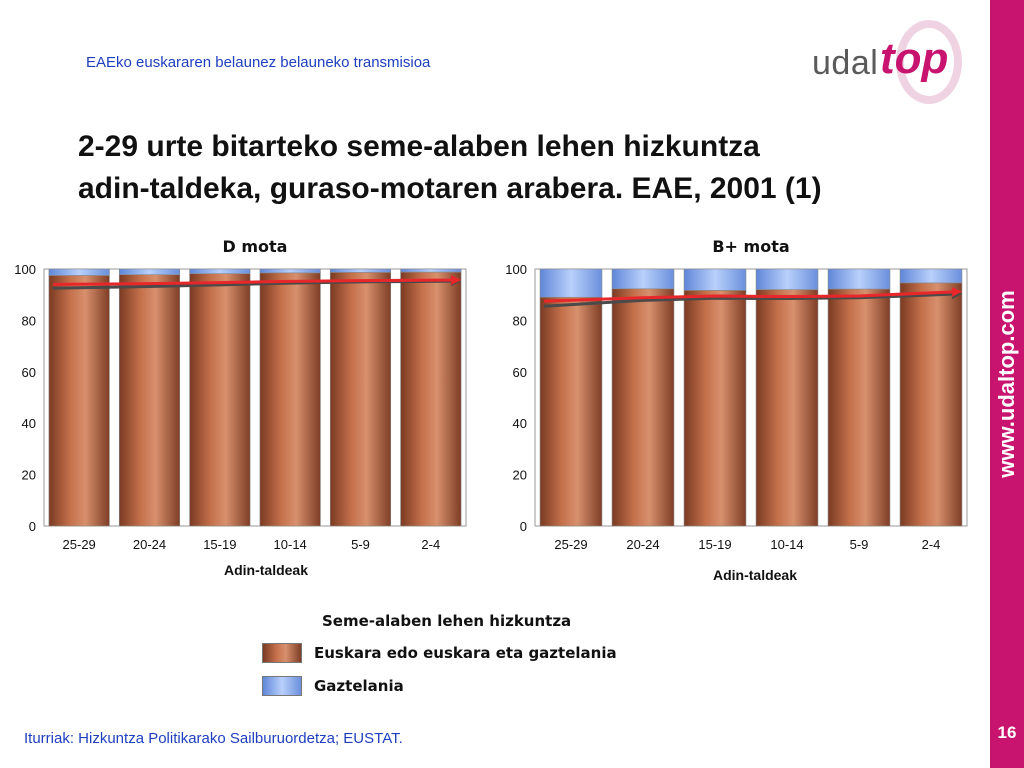  Describe the element at coordinates (1007, 733) in the screenshot. I see `page-number: 16` at that location.